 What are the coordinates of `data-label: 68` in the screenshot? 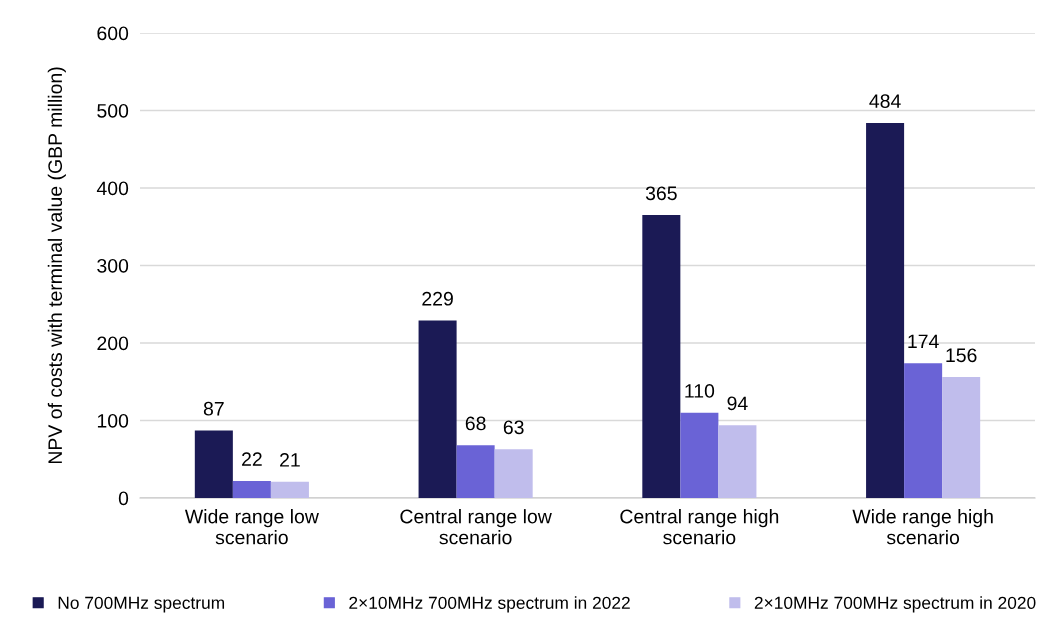 It's located at (475, 423).